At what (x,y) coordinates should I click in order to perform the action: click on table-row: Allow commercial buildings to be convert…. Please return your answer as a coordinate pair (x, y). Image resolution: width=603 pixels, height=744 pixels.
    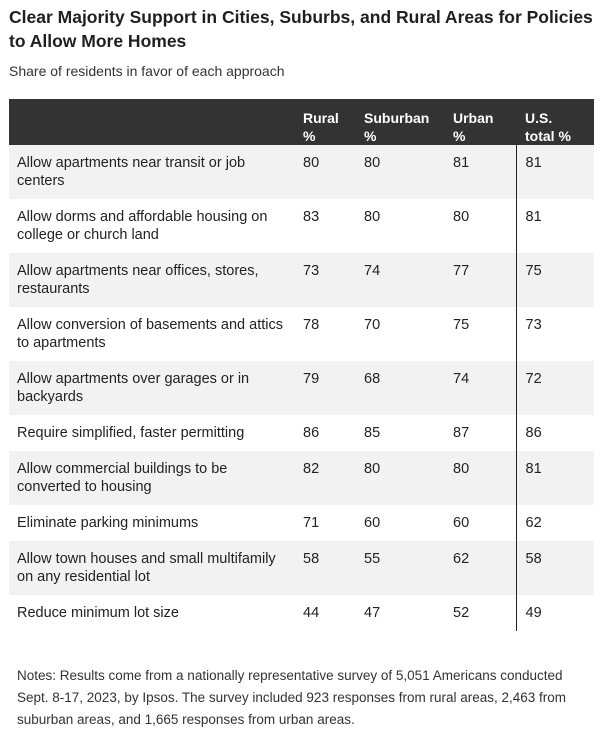
    Looking at the image, I should click on (301, 478).